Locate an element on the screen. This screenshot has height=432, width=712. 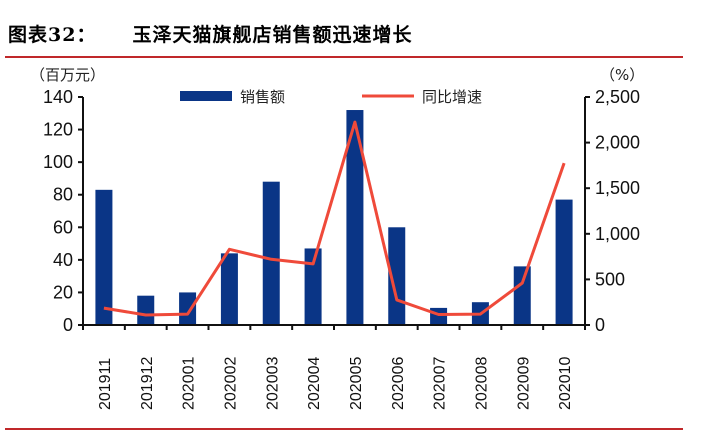
right-tick-label: 2,000 is located at coordinates (617, 143).